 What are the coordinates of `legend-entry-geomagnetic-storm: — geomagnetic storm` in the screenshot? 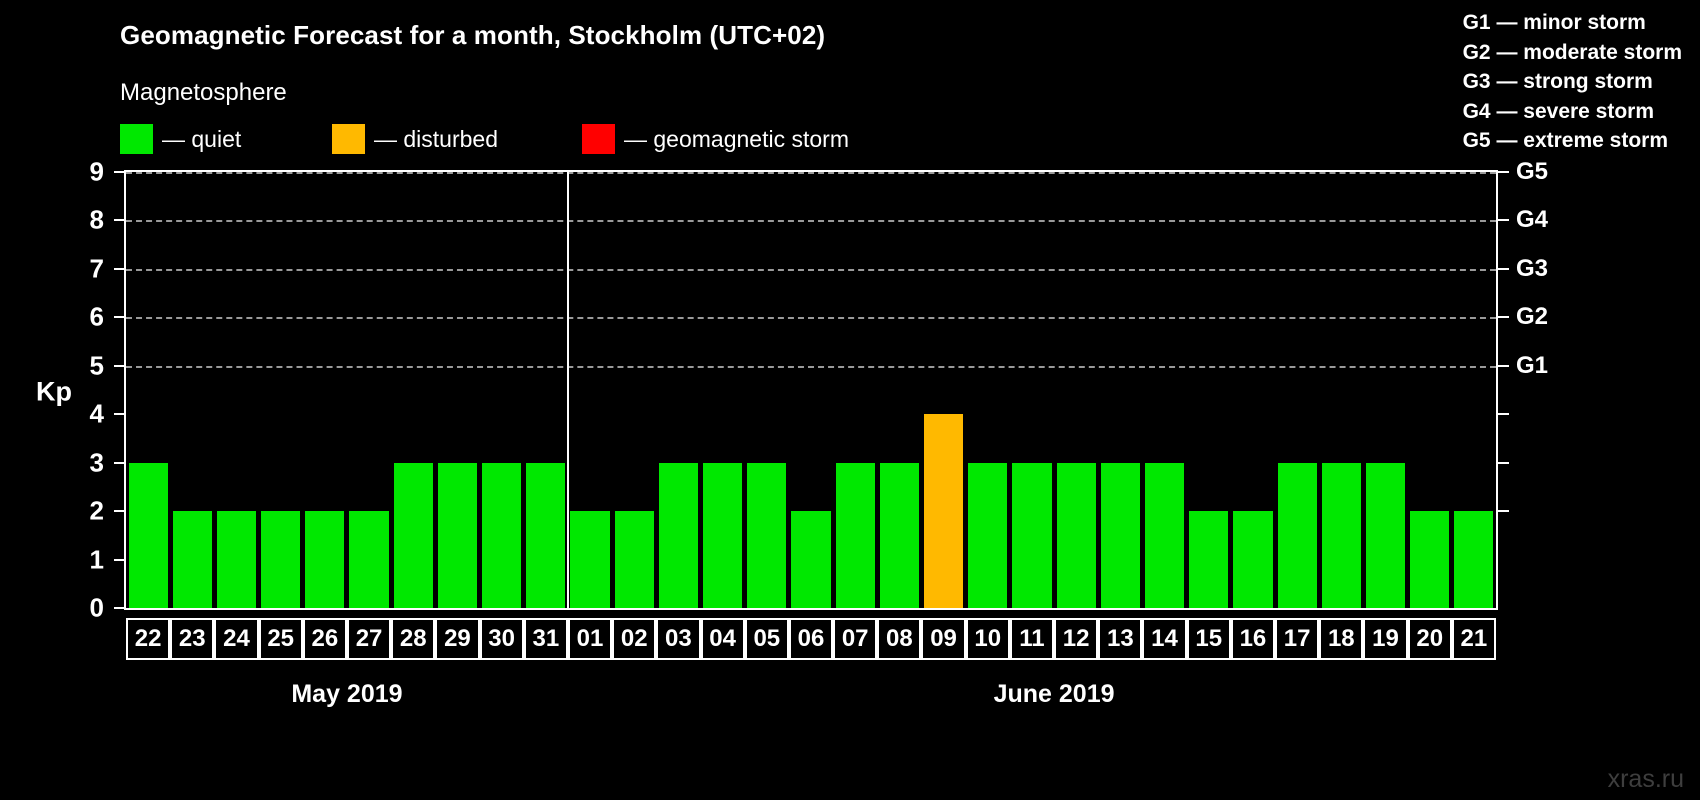 It's located at (715, 139).